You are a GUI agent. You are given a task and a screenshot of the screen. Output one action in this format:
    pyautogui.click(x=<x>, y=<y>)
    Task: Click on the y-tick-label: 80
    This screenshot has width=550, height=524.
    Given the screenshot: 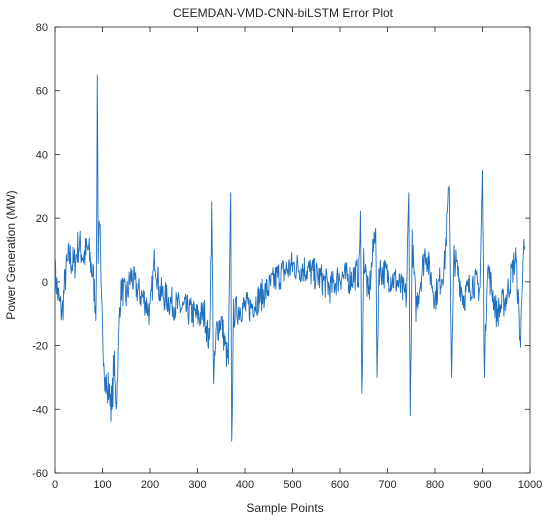 What is the action you would take?
    pyautogui.click(x=42, y=28)
    